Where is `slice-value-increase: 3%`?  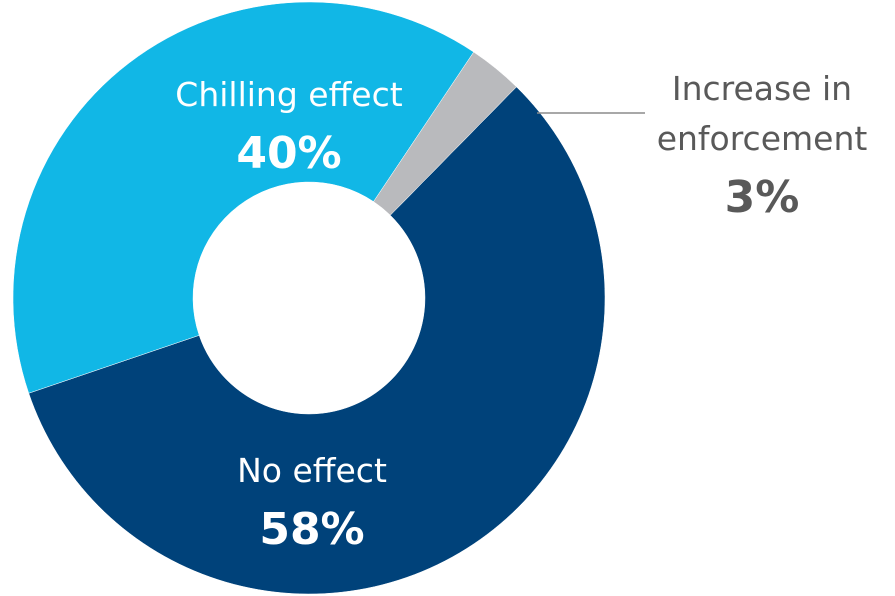
slice-value-increase: 3% is located at coordinates (762, 197).